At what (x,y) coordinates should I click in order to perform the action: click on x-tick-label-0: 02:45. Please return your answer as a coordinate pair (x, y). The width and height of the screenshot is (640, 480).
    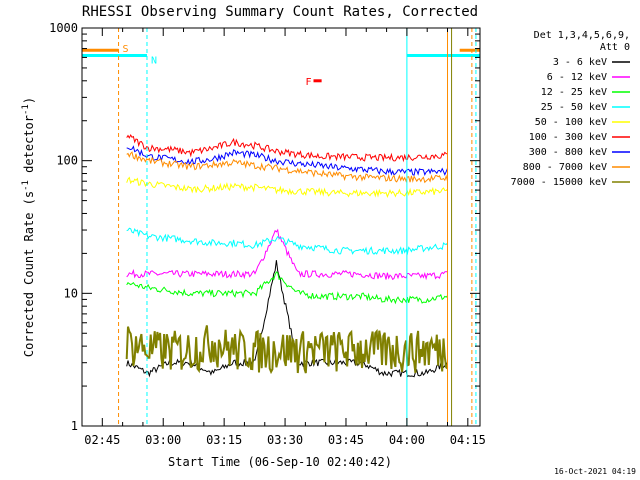
    Looking at the image, I should click on (102, 440).